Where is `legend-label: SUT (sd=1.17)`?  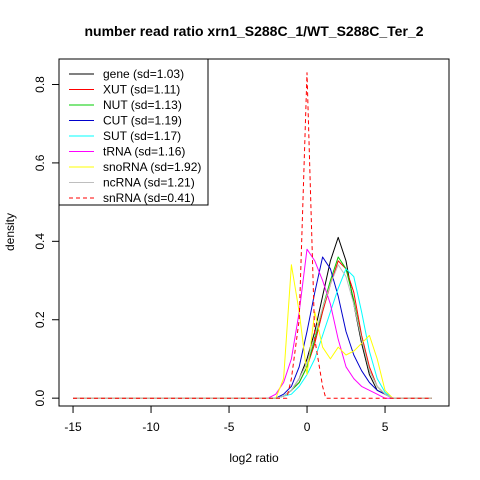 legend-label: SUT (sd=1.17) is located at coordinates (142, 136).